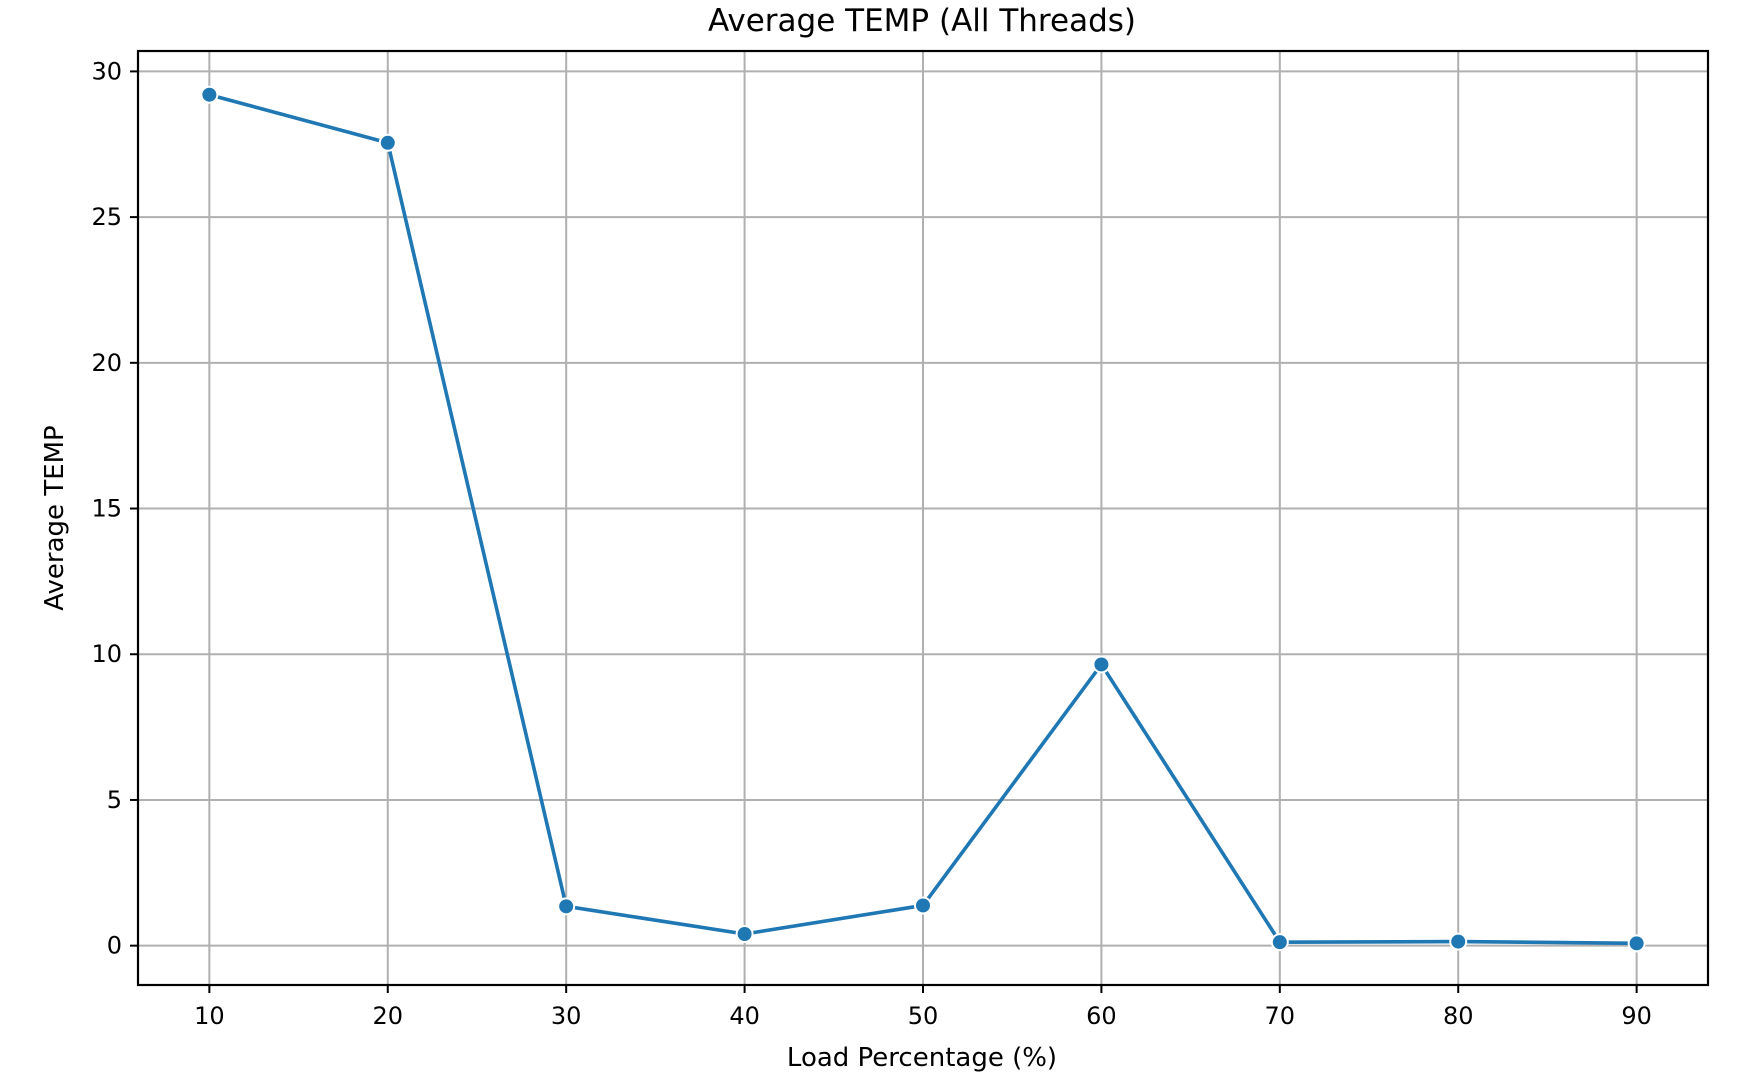 This screenshot has height=1090, width=1747. Describe the element at coordinates (106, 71) in the screenshot. I see `y-tick-label: 30` at that location.